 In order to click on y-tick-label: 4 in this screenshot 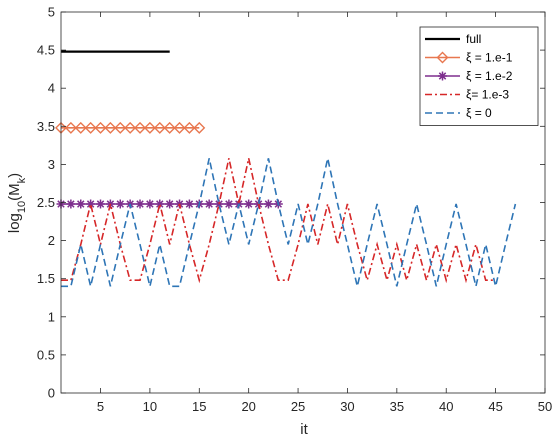, I will do `click(51, 88)`.